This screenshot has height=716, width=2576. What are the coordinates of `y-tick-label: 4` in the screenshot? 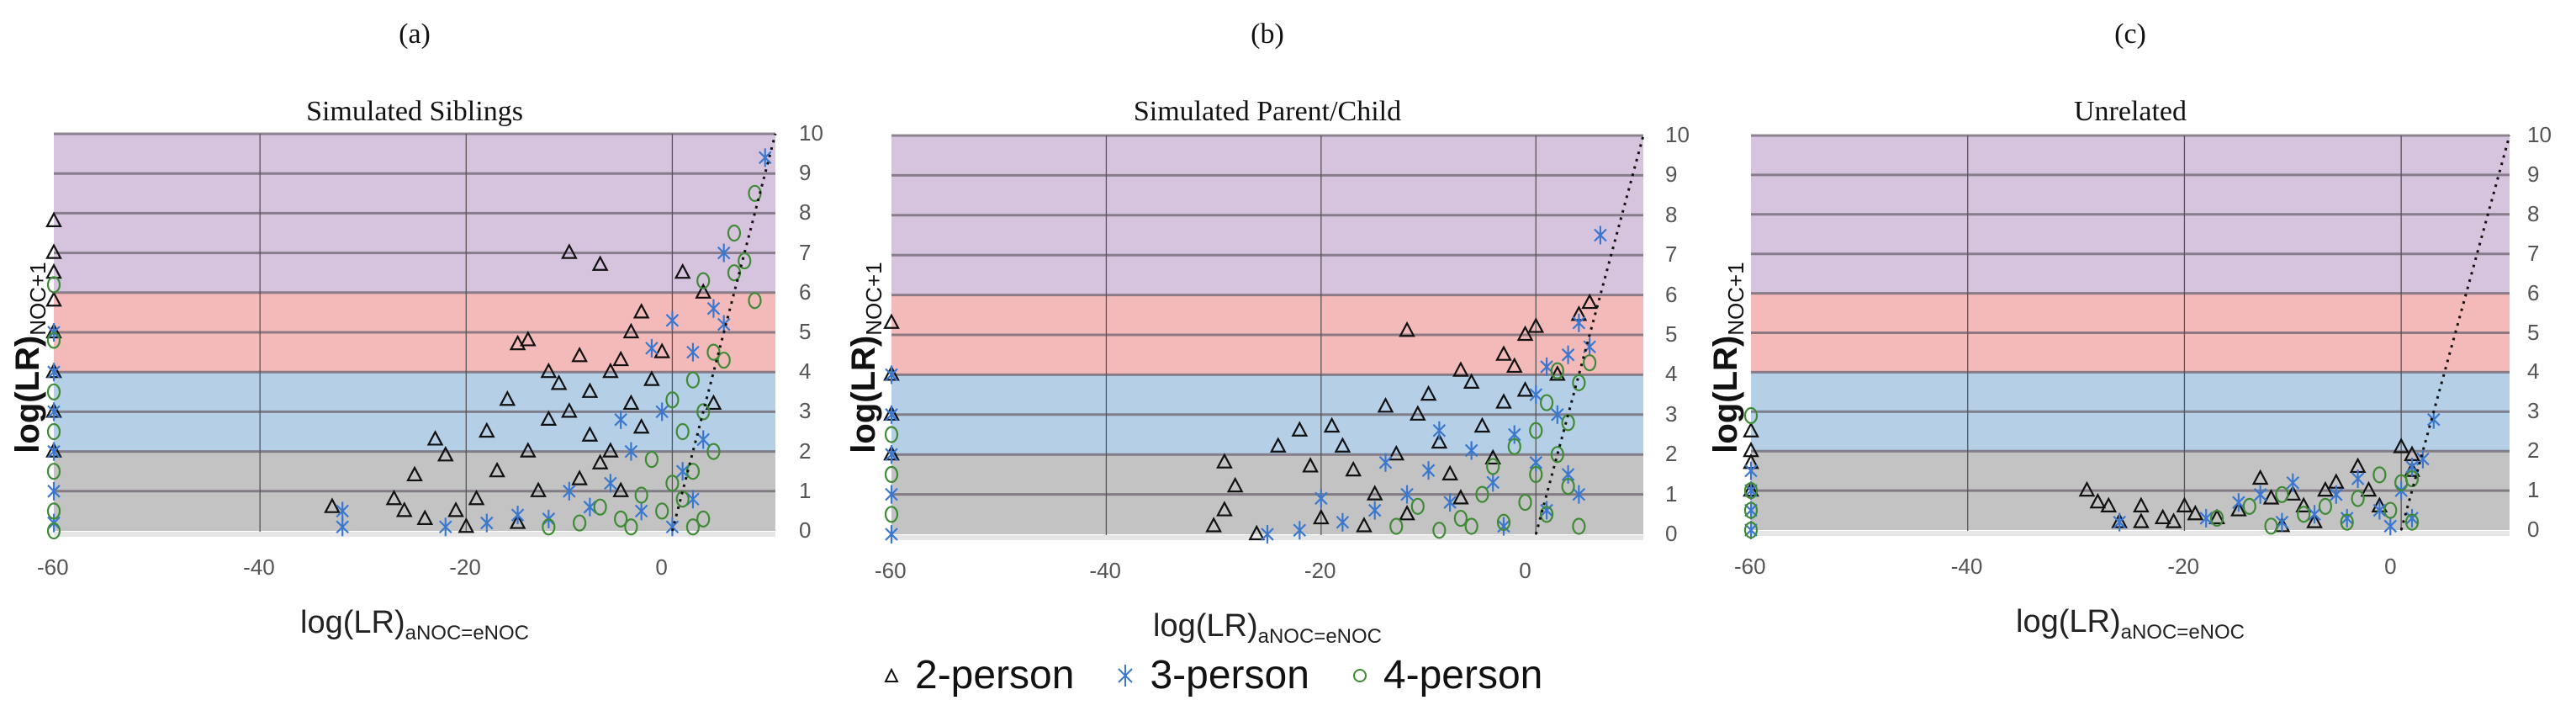 It's located at (805, 371).